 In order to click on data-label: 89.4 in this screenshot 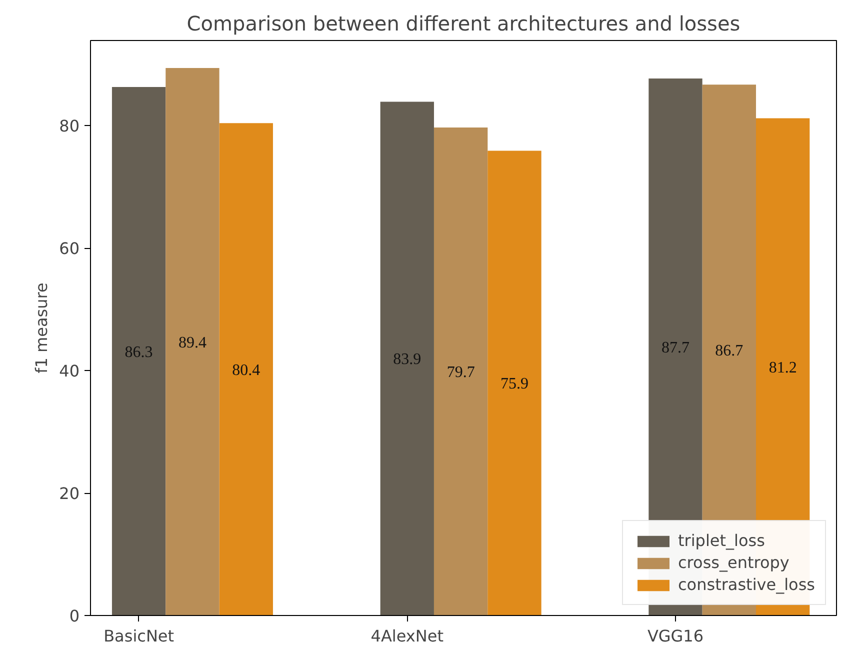, I will do `click(192, 343)`.